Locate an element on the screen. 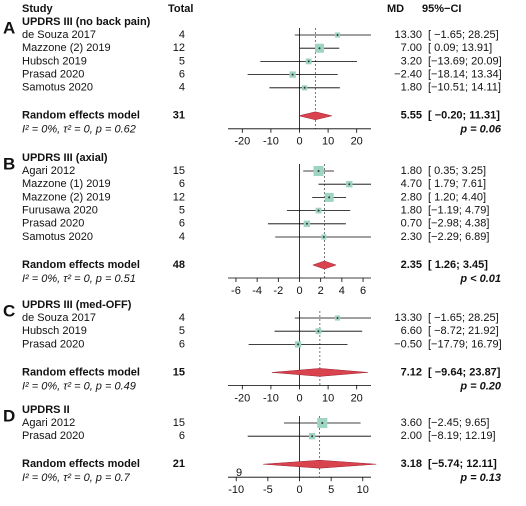 This screenshot has width=526, height=506. model-total: 21 is located at coordinates (179, 464).